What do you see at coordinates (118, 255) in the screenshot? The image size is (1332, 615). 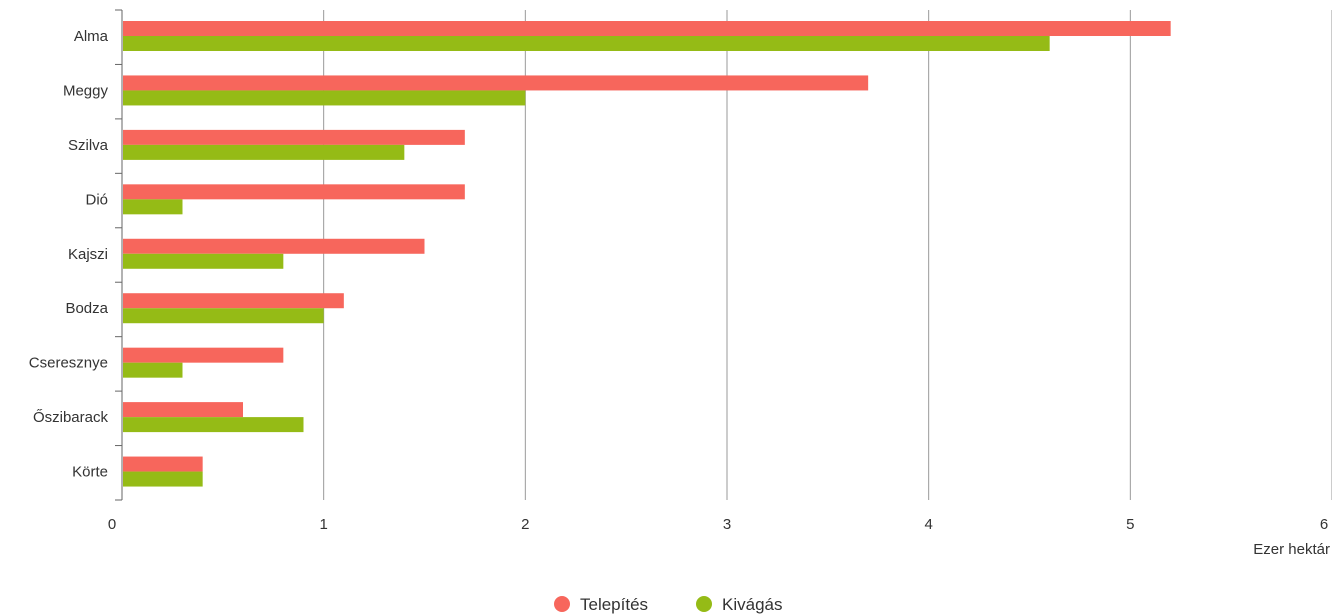 I see `category-ticks` at bounding box center [118, 255].